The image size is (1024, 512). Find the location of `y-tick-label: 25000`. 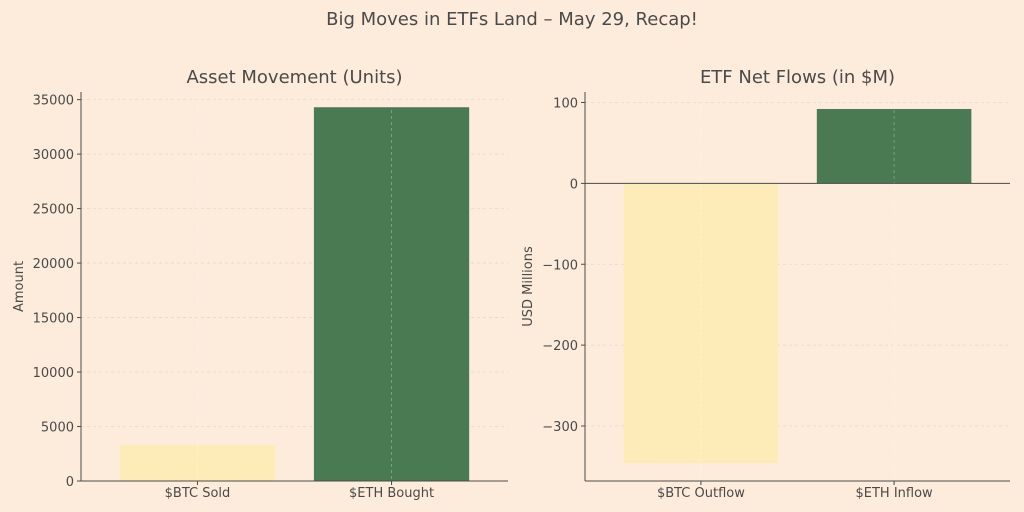

y-tick-label: 25000 is located at coordinates (53, 210).